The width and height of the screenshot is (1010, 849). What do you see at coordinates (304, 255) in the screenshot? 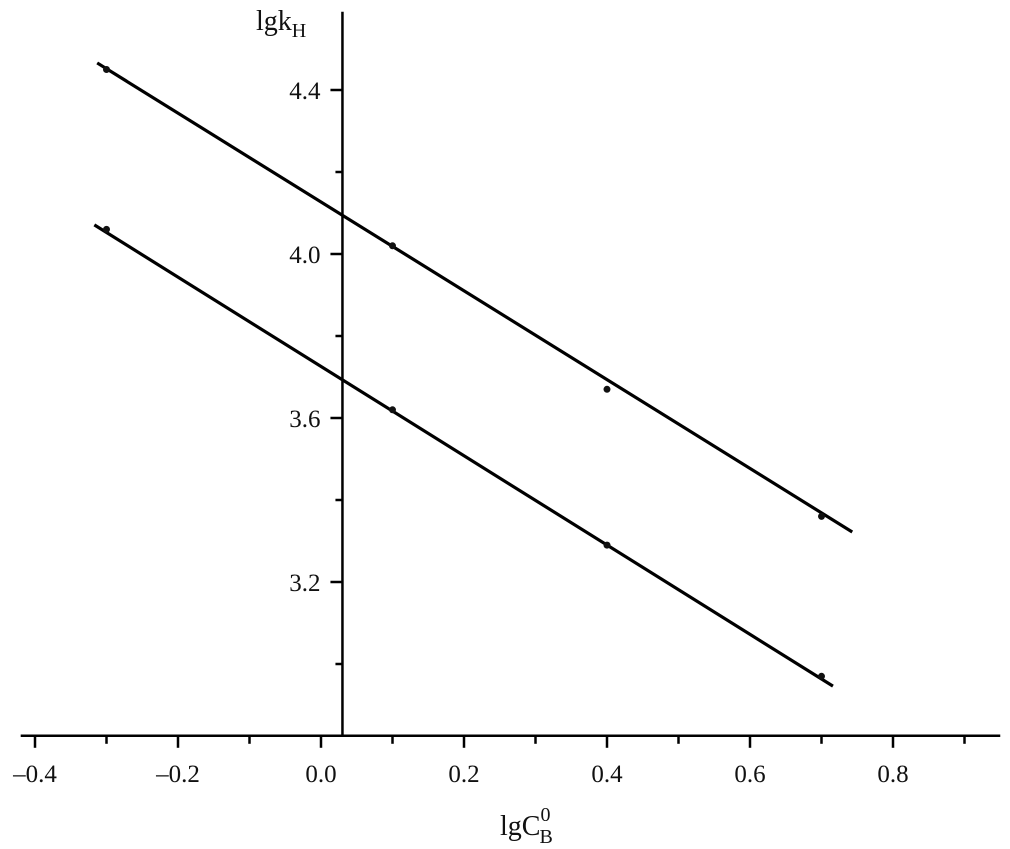
I see `y-tick-label: 4.0` at bounding box center [304, 255].